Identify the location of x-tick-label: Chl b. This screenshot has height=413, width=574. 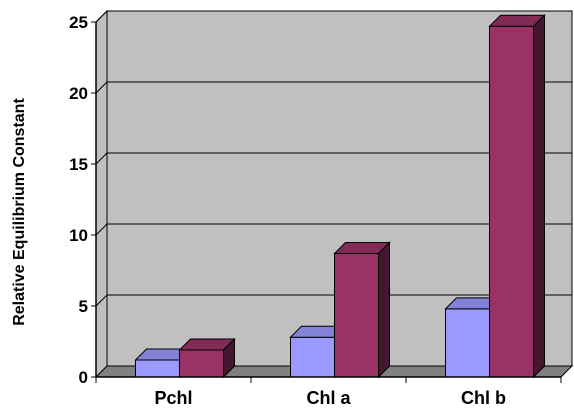
(483, 398).